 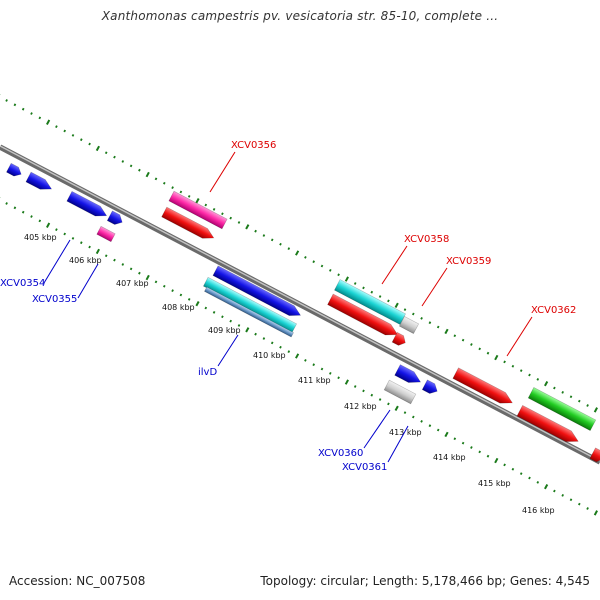 What do you see at coordinates (360, 406) in the screenshot?
I see `kbp-label: 412 kbp` at bounding box center [360, 406].